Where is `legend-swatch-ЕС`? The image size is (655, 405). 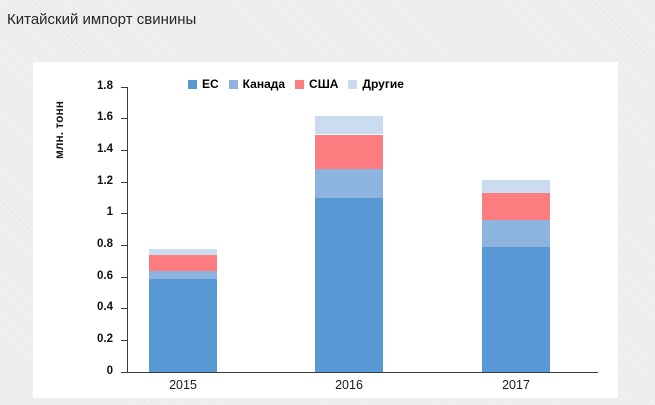
legend-swatch-ЕС is located at coordinates (192, 84).